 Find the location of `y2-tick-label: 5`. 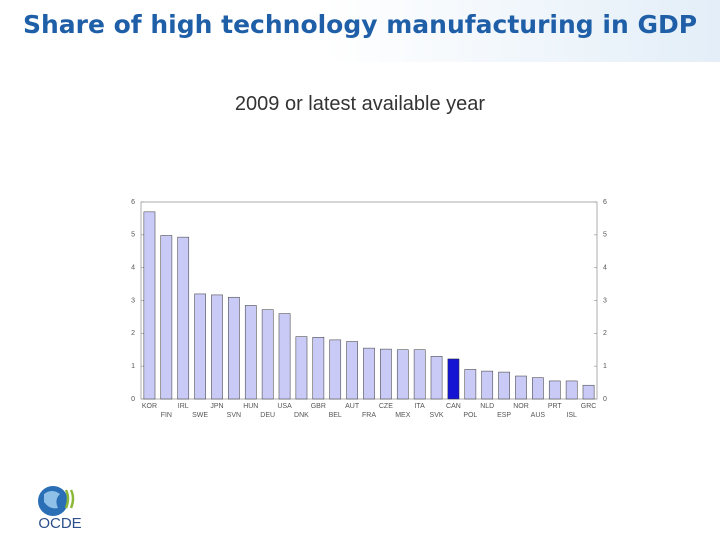

y2-tick-label: 5 is located at coordinates (605, 235).